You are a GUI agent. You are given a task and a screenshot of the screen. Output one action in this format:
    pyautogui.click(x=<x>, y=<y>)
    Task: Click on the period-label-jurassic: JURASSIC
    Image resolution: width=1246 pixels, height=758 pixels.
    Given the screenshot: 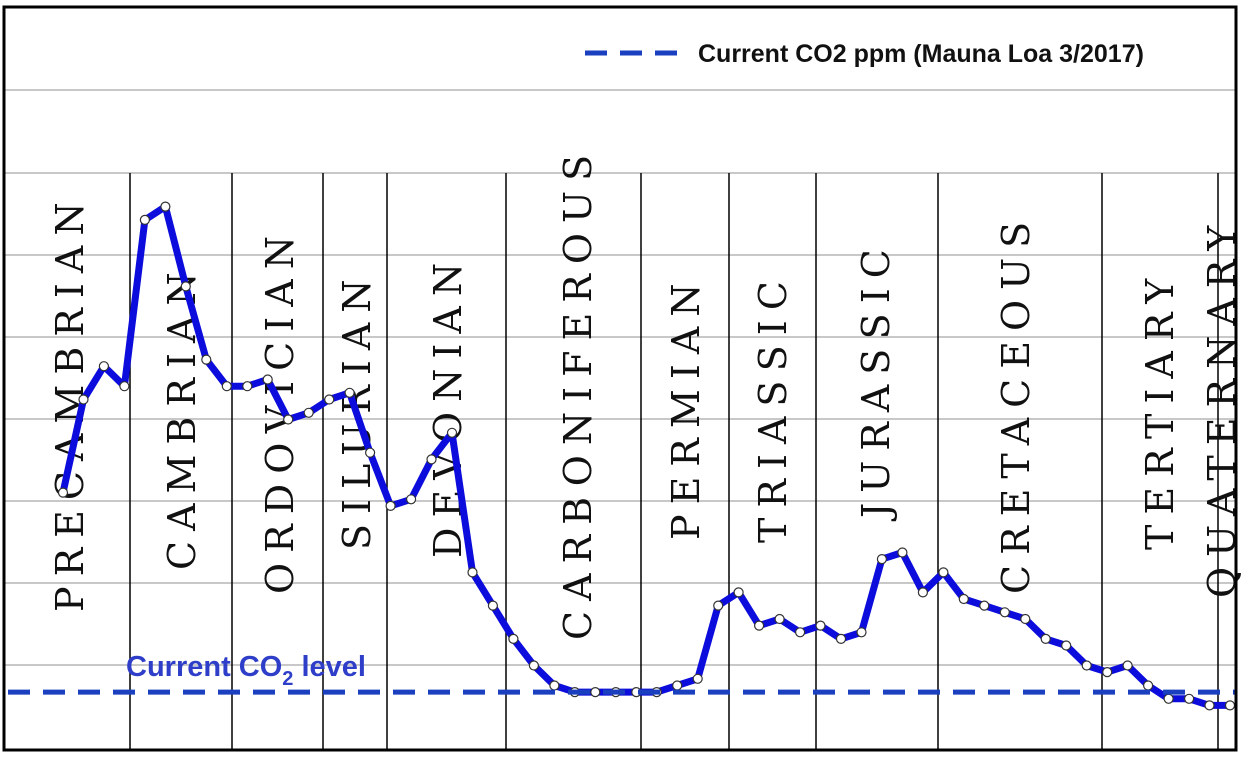 What is the action you would take?
    pyautogui.click(x=876, y=380)
    